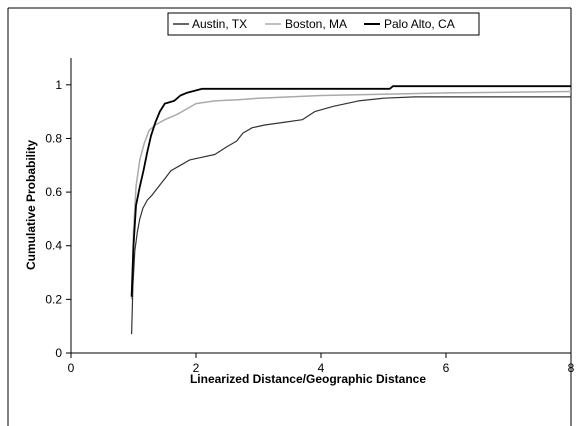  What do you see at coordinates (571, 368) in the screenshot?
I see `x-tick-label: 8` at bounding box center [571, 368].